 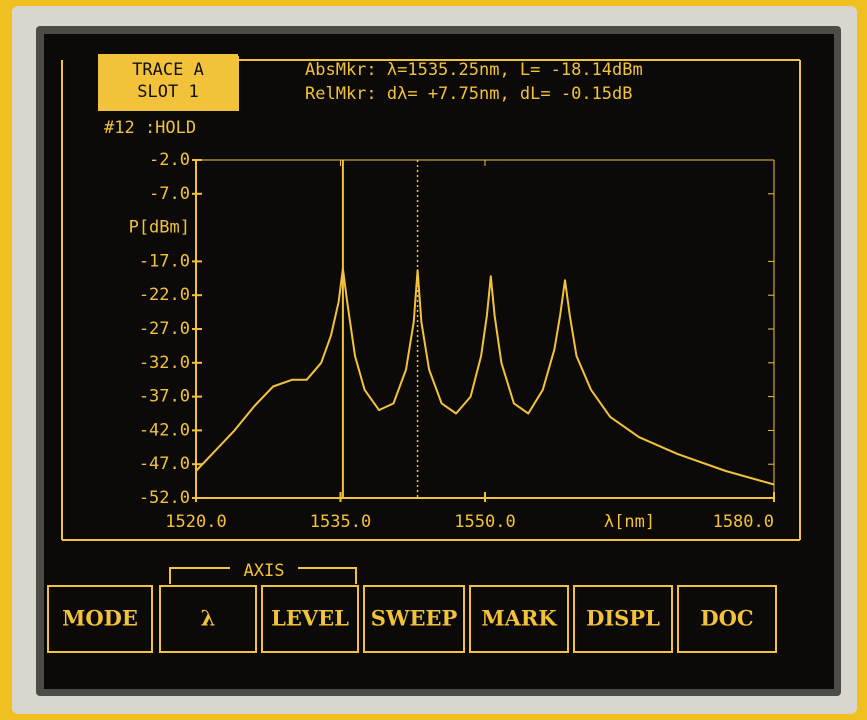 I want to click on softkey: SWEEP, so click(x=414, y=619).